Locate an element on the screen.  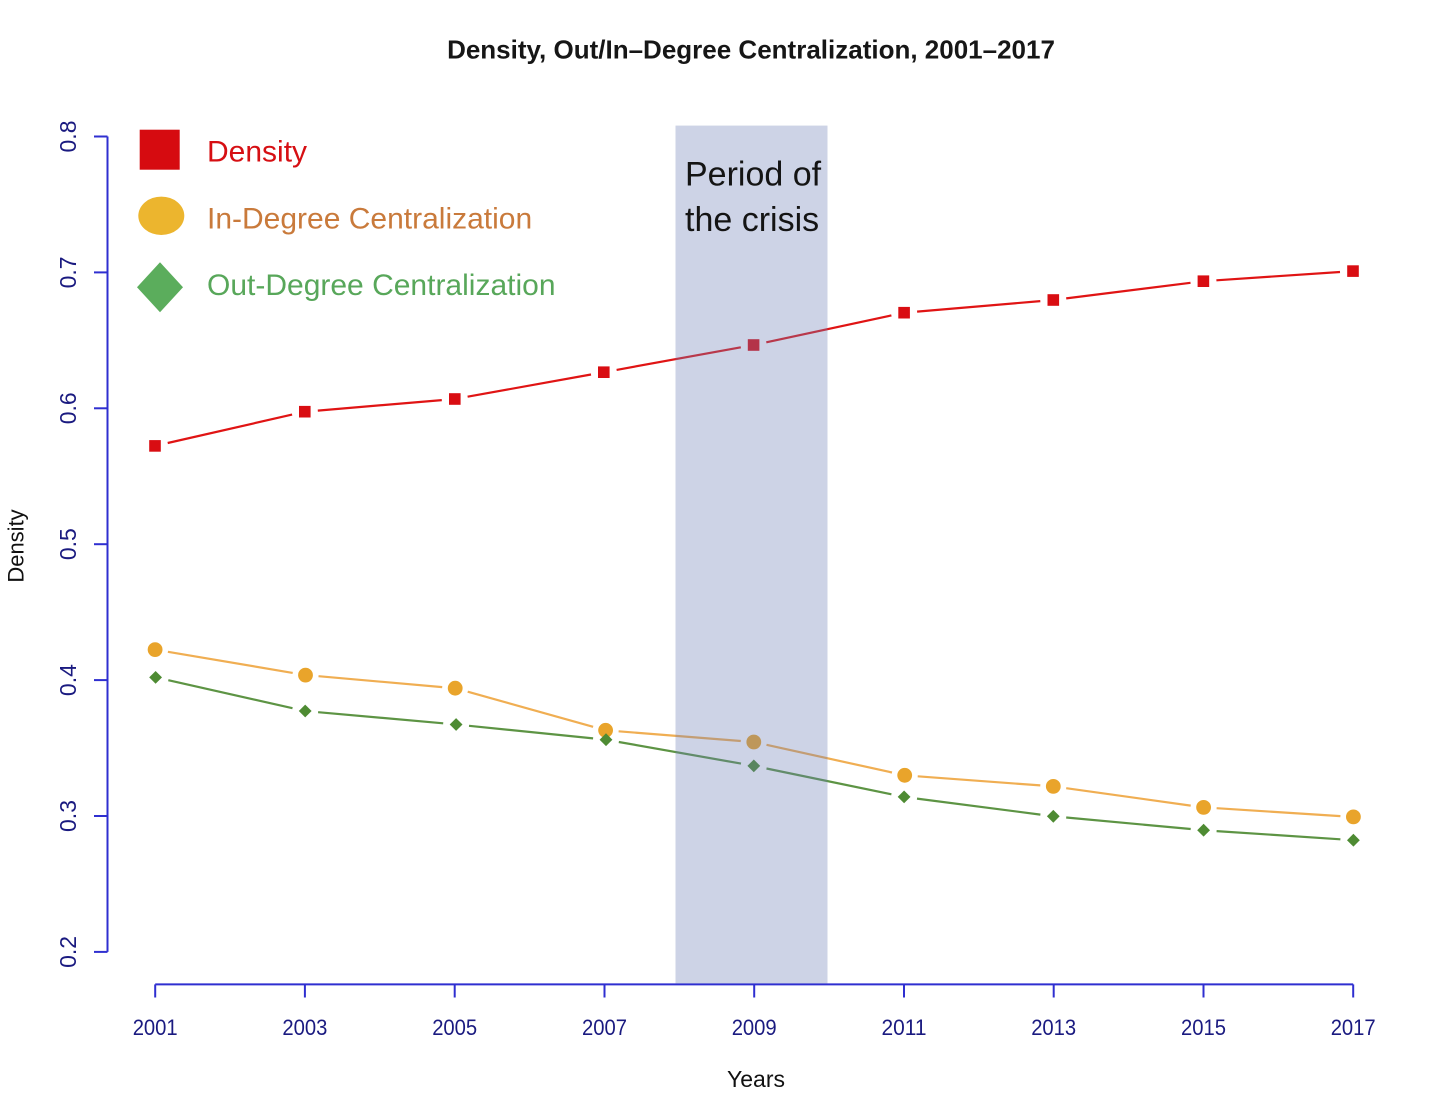
svg-text: 0.4 is located at coordinates (68, 680).